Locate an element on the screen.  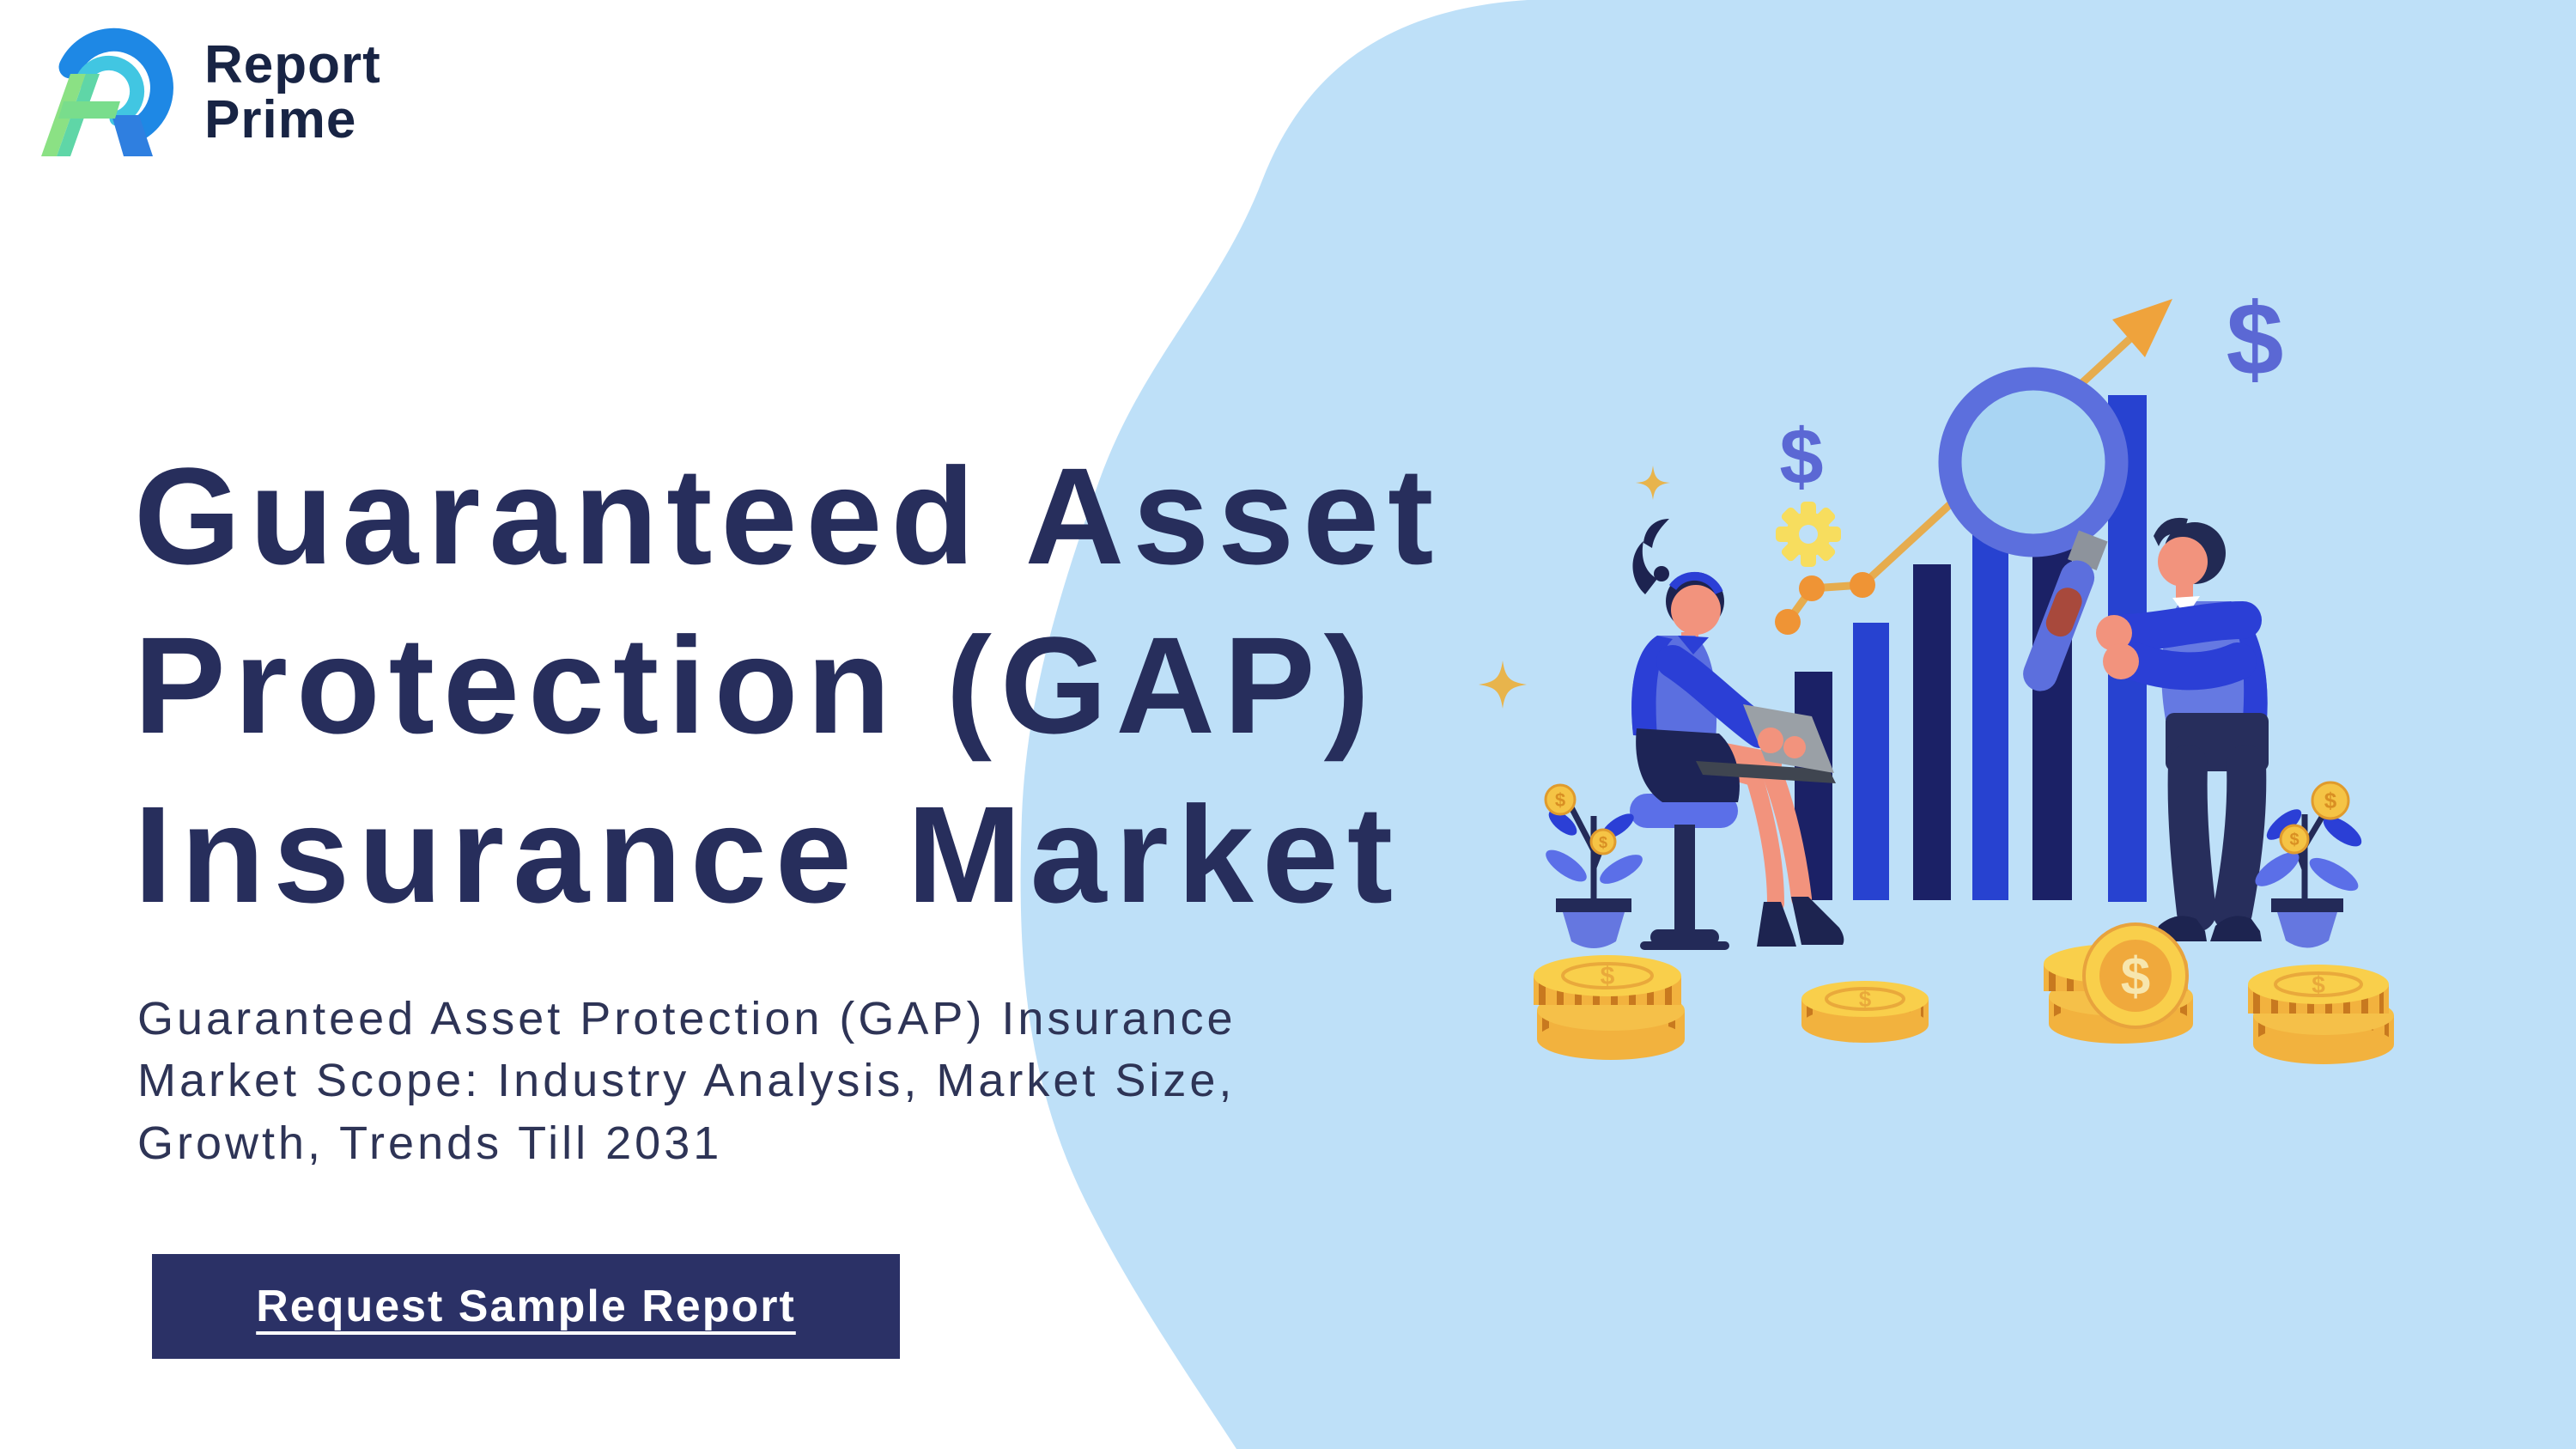
dollar-icon-small: $ is located at coordinates (1801, 457).